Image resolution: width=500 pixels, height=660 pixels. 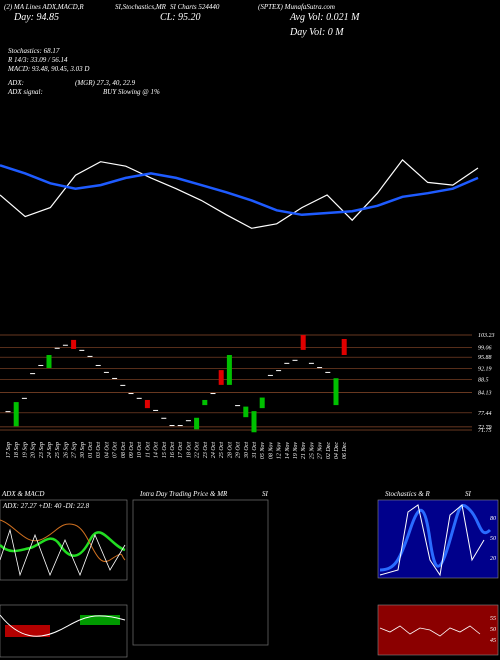 What do you see at coordinates (485, 431) in the screenshot?
I see `y-tick-label: 71.75` at bounding box center [485, 431].